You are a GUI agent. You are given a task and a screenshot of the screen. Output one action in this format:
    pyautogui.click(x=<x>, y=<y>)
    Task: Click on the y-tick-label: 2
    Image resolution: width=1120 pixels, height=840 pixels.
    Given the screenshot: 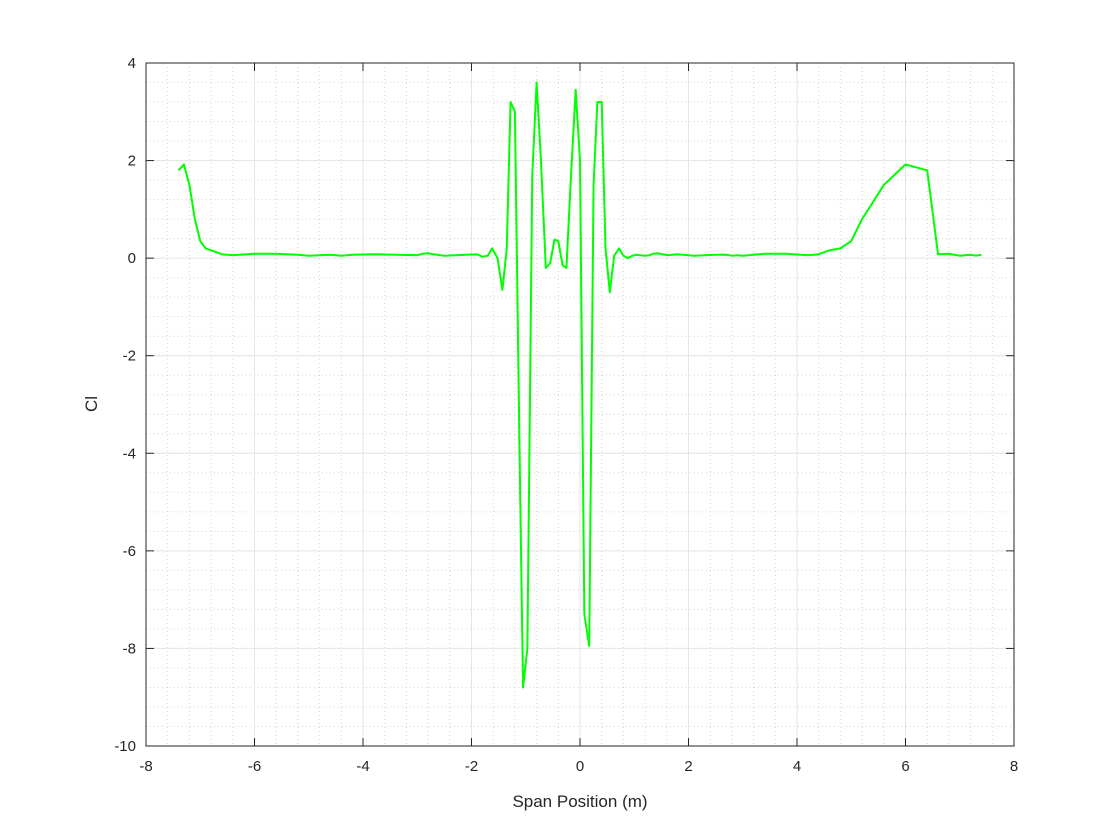 What is the action you would take?
    pyautogui.click(x=132, y=161)
    